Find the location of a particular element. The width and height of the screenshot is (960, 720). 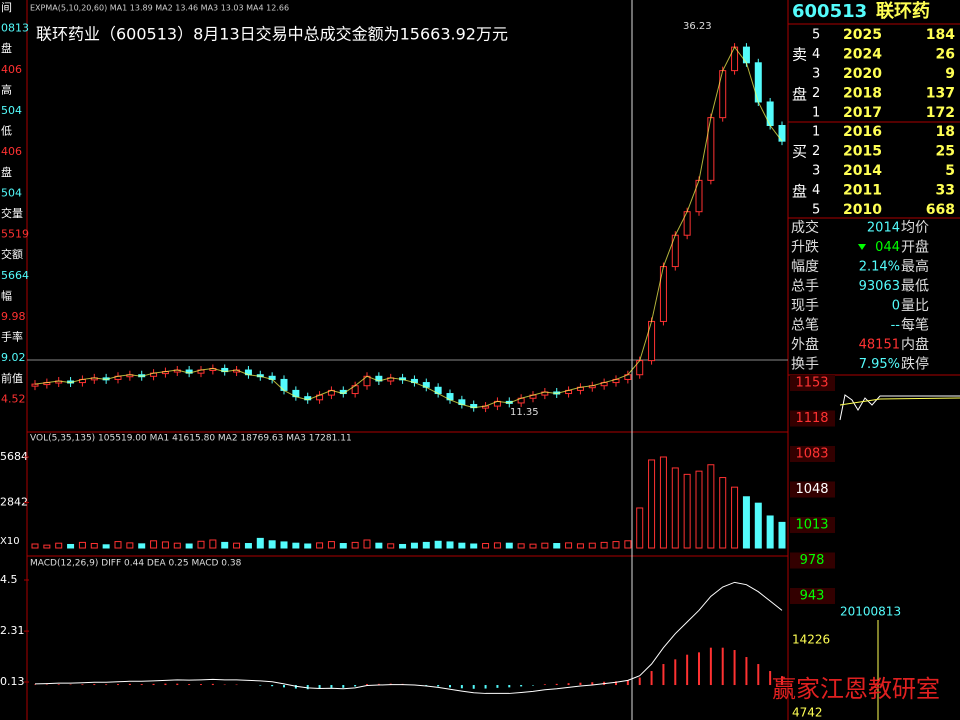

stock-name: 联环药 is located at coordinates (903, 11).